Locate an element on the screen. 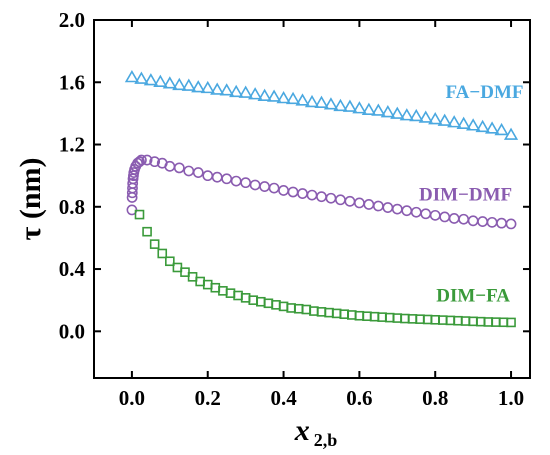 The width and height of the screenshot is (550, 455). series-label: FA−DMF is located at coordinates (484, 92).